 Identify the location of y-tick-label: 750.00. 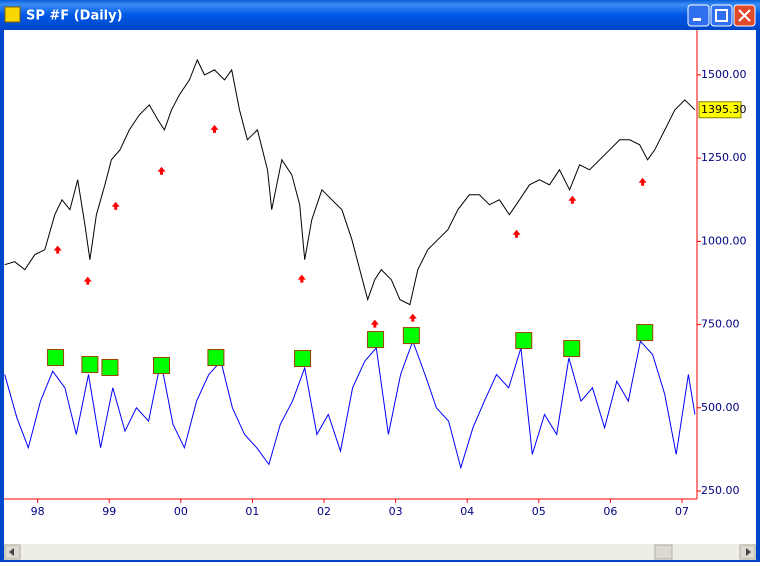
(720, 324).